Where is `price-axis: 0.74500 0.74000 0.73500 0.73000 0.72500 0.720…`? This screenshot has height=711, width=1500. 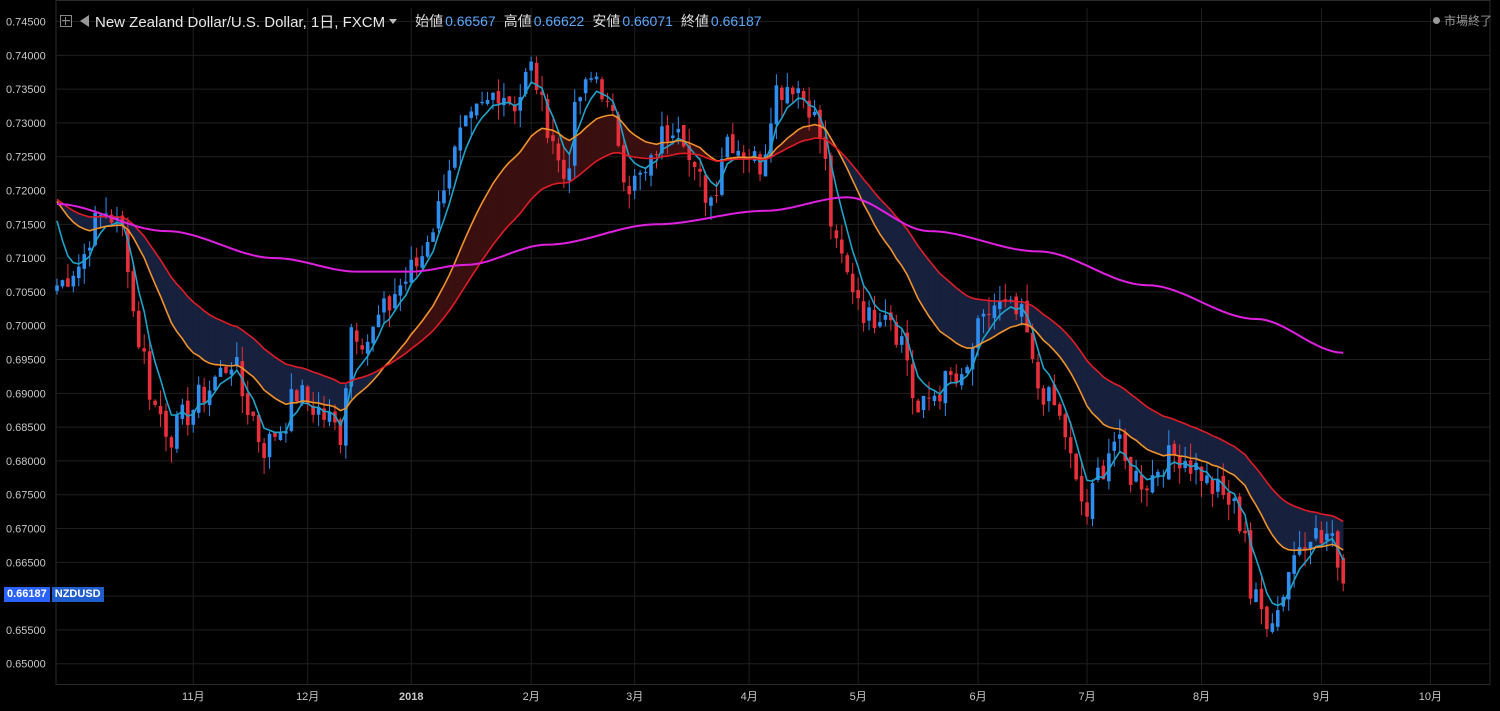 price-axis: 0.74500 0.74000 0.73500 0.73000 0.72500 0.720… is located at coordinates (26, 344).